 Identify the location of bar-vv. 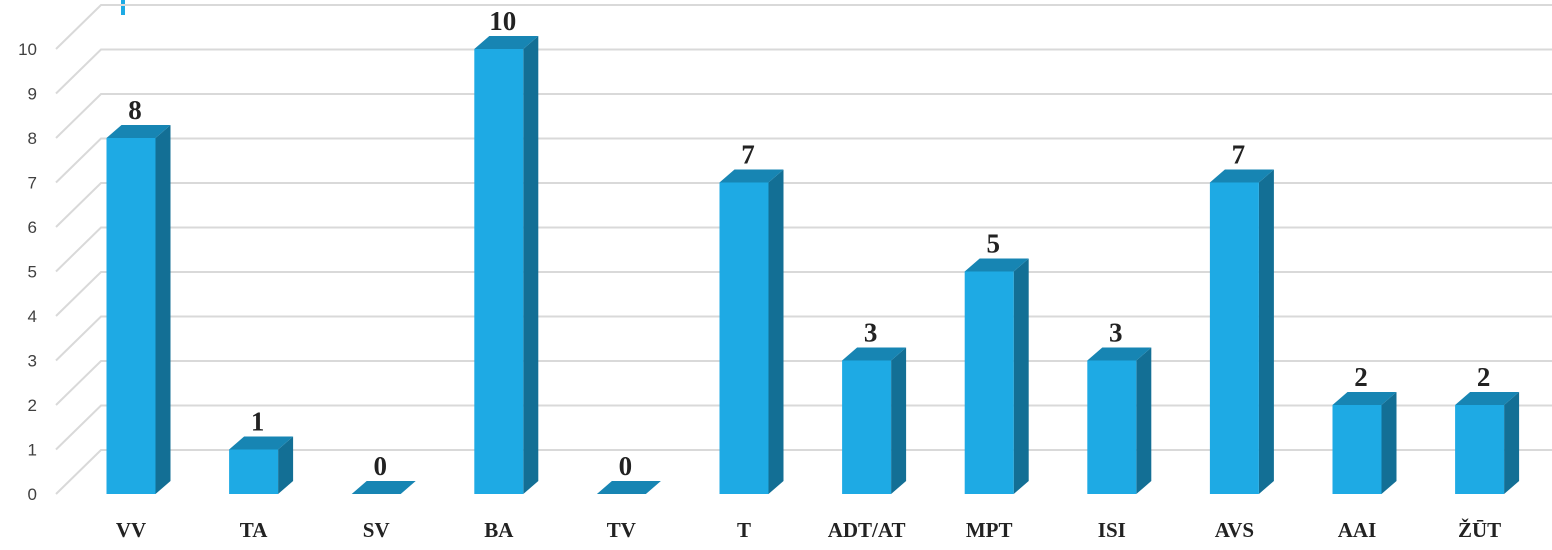
(138, 309).